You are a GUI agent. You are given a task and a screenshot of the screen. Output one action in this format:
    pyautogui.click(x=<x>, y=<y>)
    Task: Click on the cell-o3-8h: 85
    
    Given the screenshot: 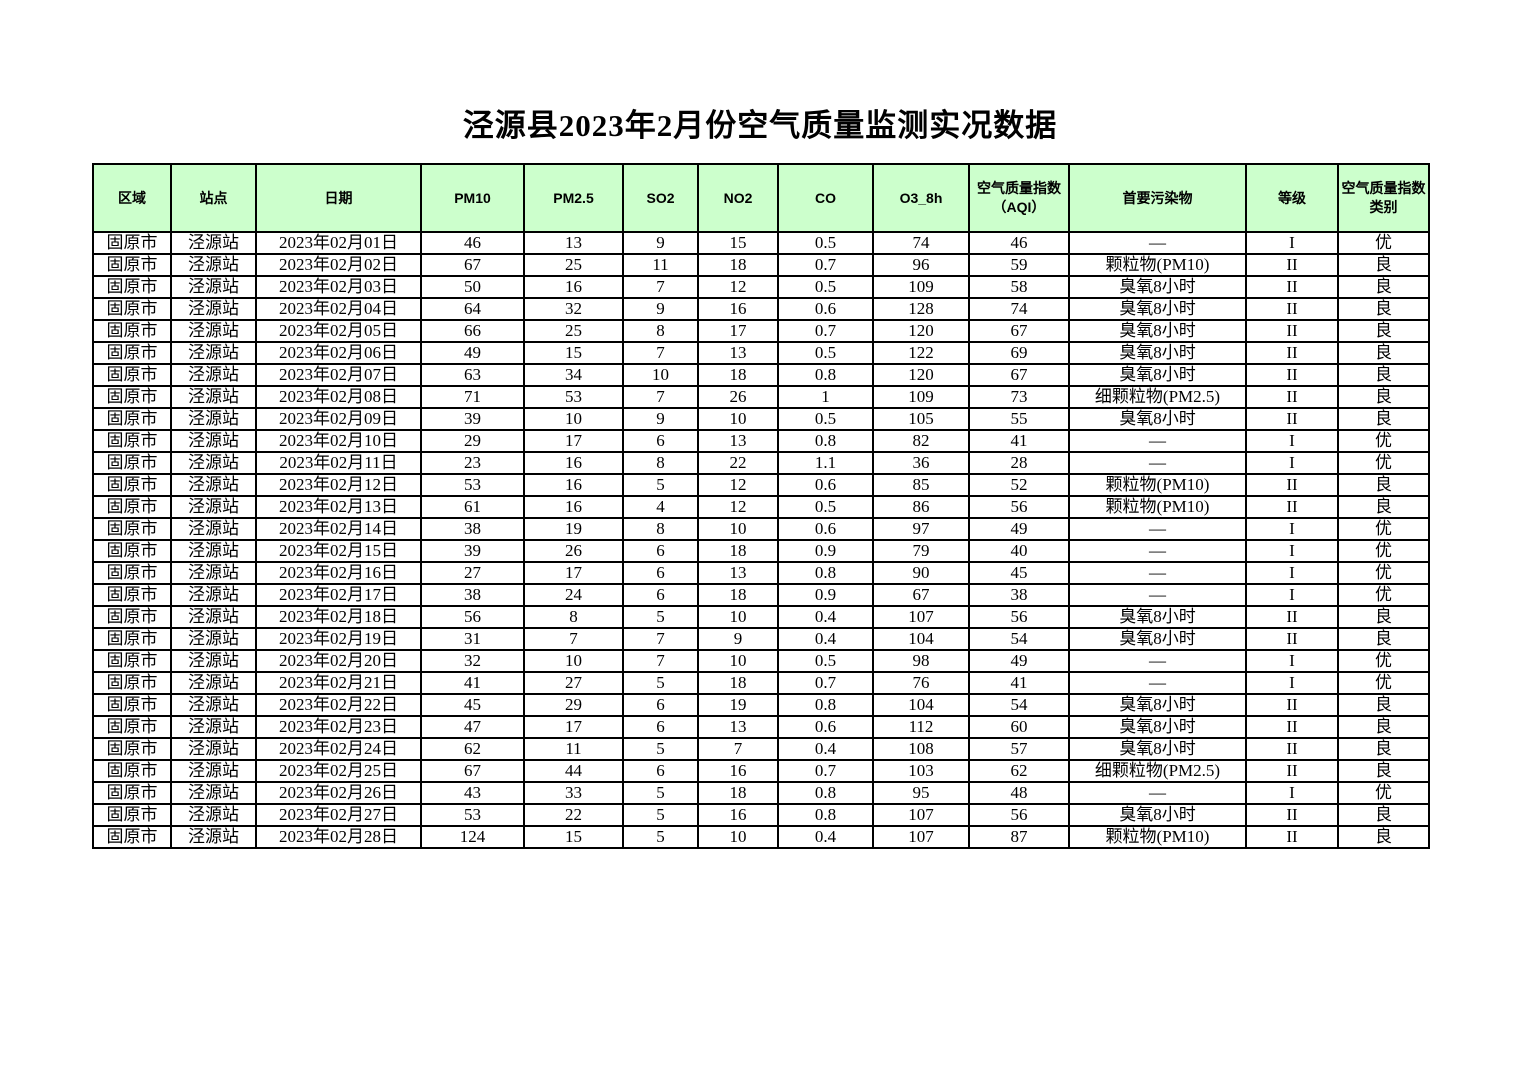 What is the action you would take?
    pyautogui.click(x=921, y=485)
    